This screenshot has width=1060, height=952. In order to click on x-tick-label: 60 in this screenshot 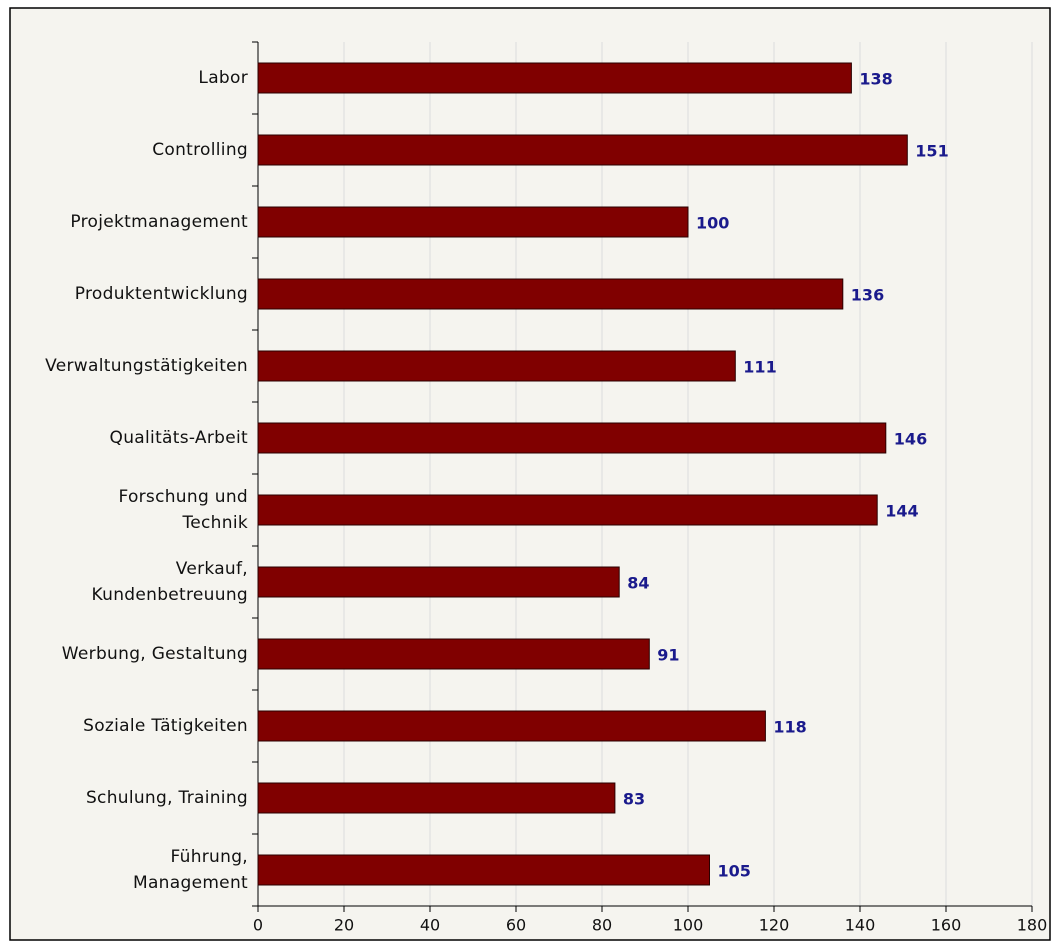, I will do `click(516, 925)`.